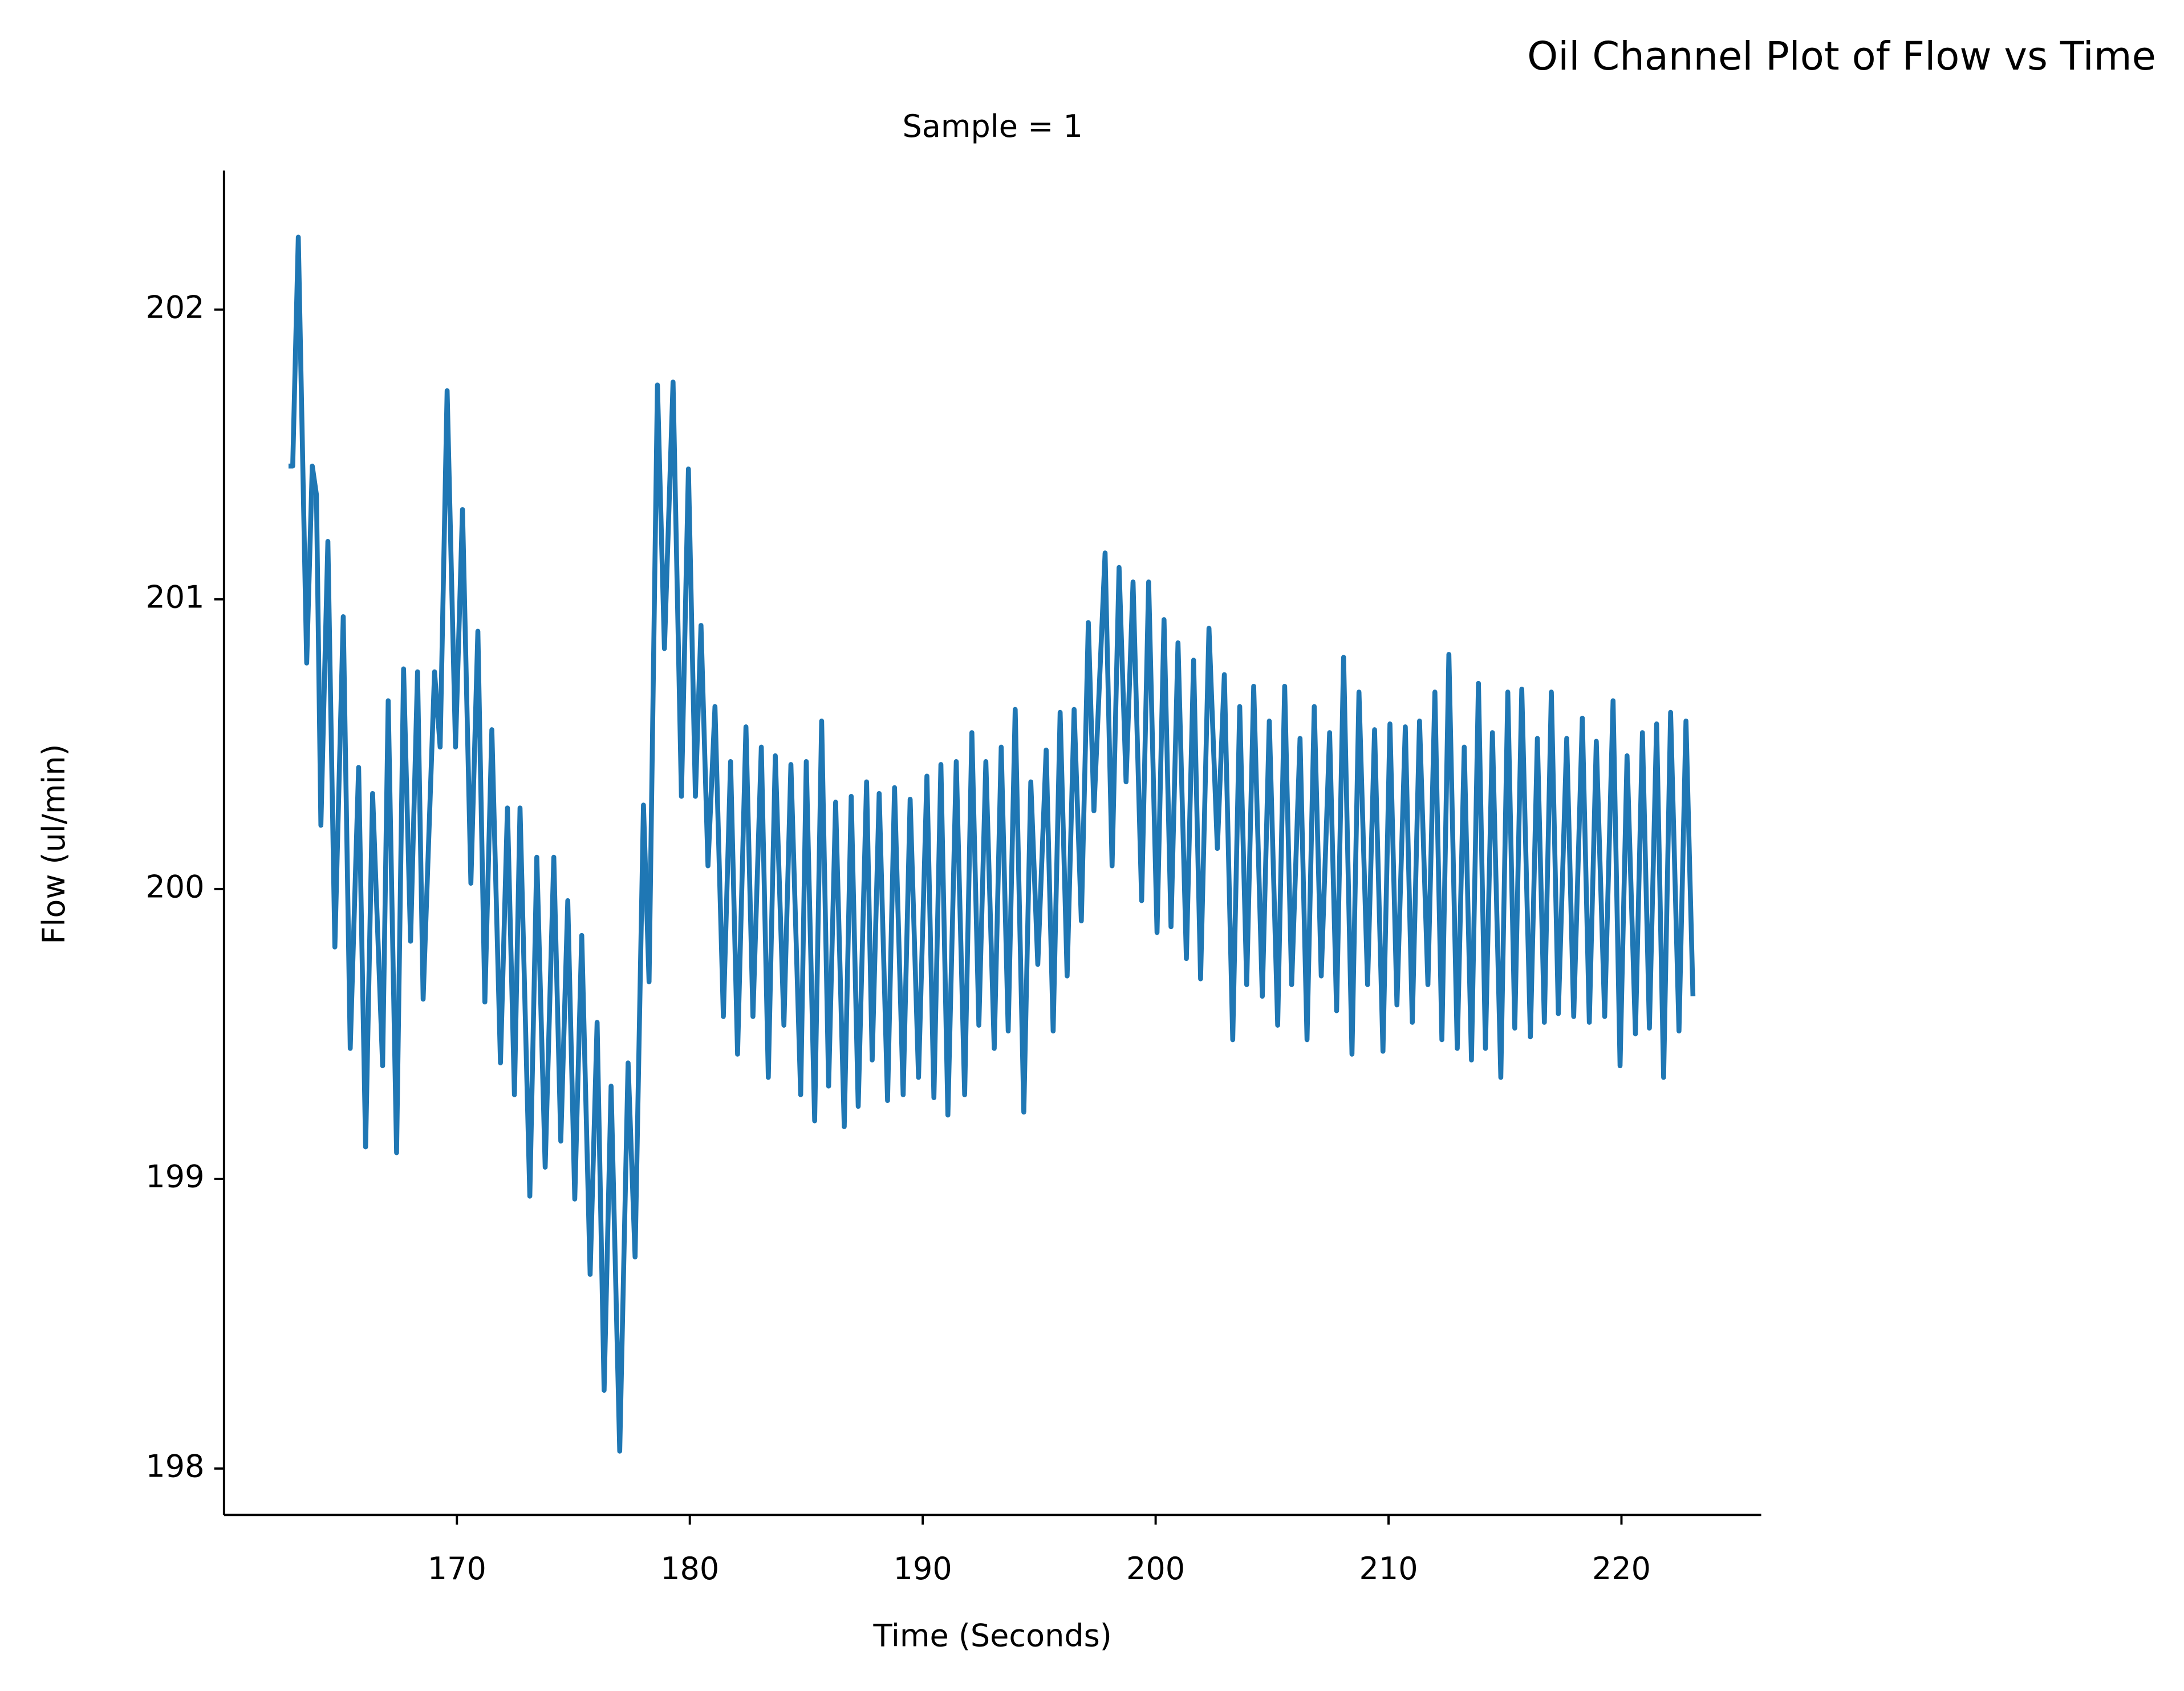 Image resolution: width=2184 pixels, height=1691 pixels. I want to click on y-tick-label: 200, so click(174, 887).